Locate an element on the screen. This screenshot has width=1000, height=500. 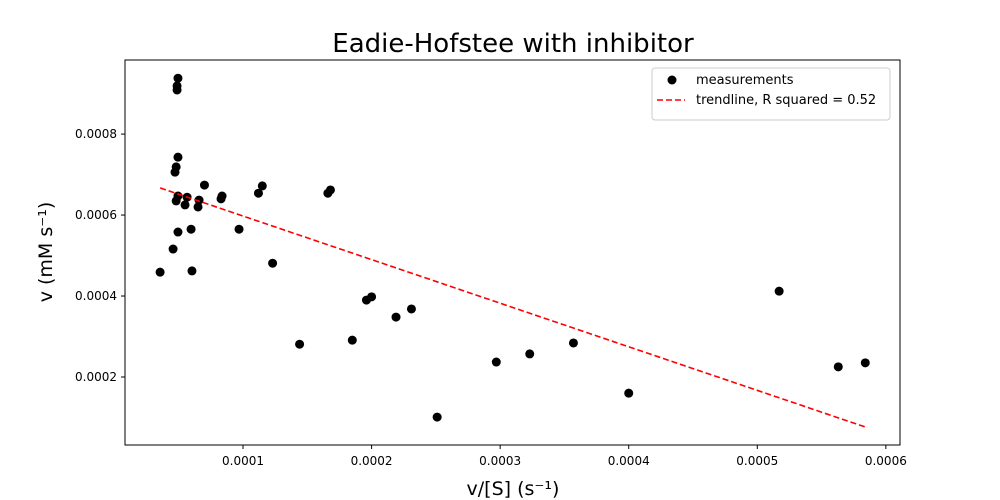
y-tick-label: 0.0006 is located at coordinates (96, 215).